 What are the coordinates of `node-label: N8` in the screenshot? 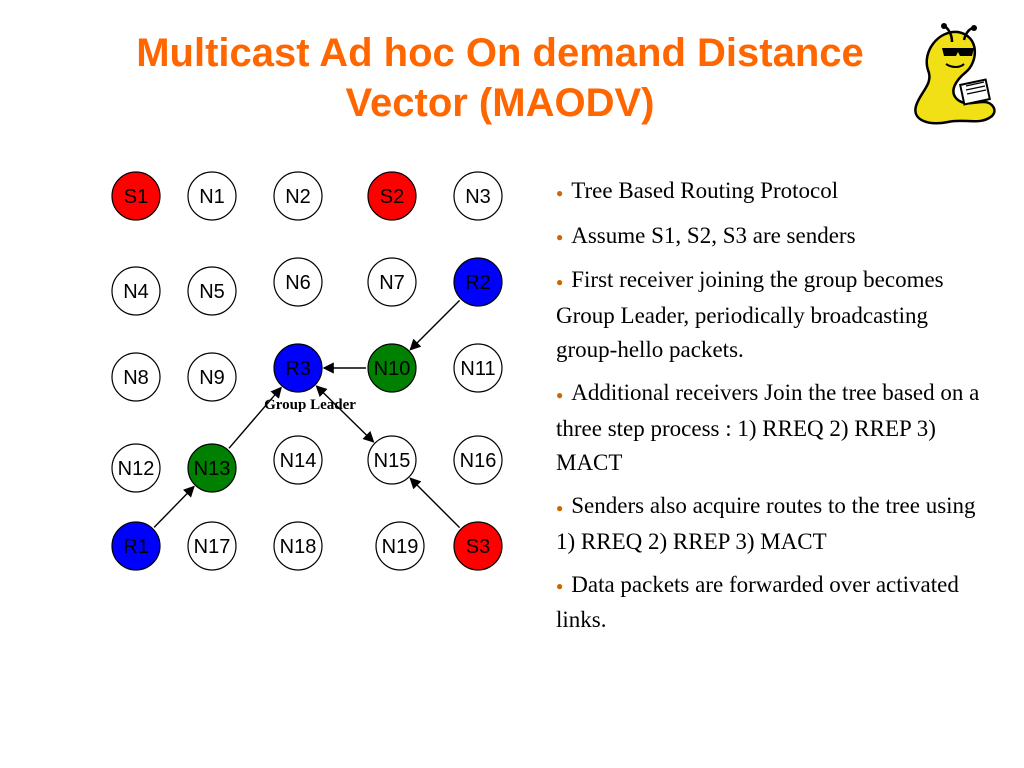 It's located at (136, 378).